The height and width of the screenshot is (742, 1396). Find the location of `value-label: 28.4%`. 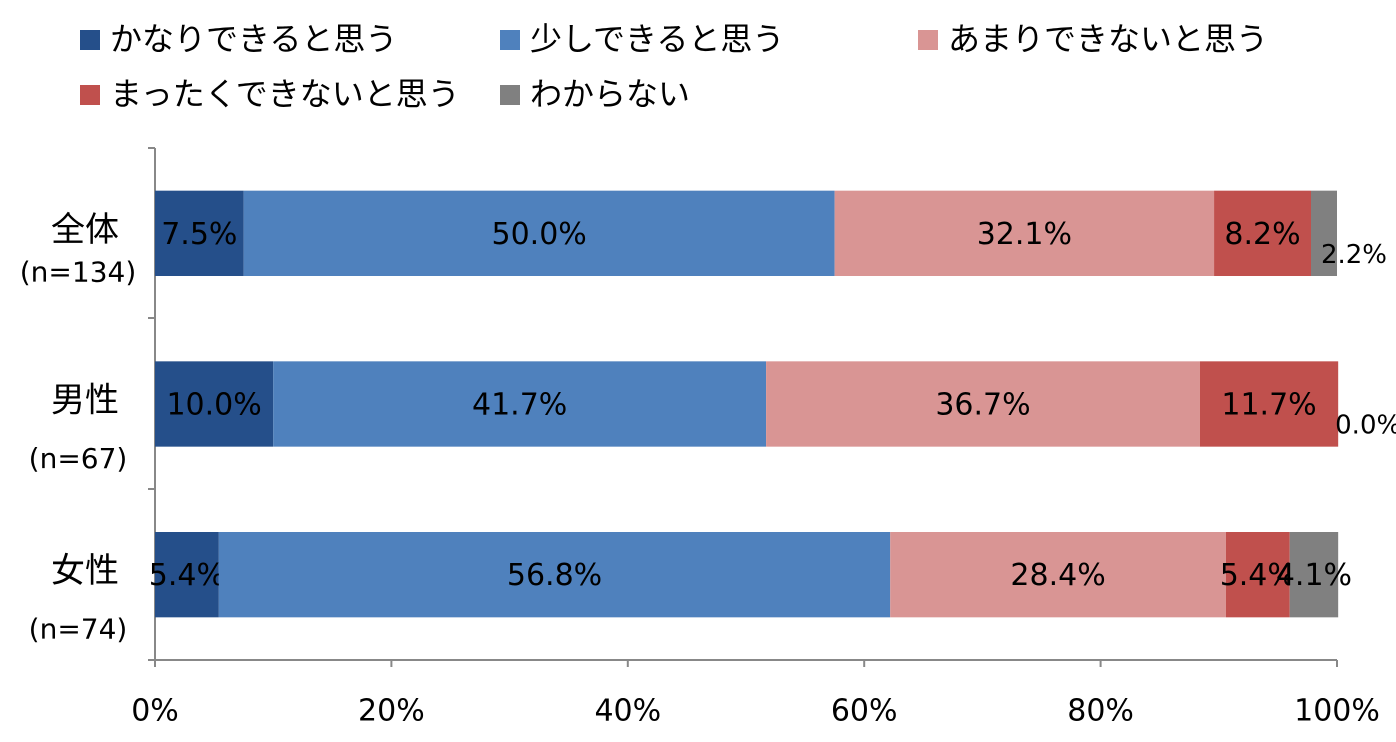

value-label: 28.4% is located at coordinates (1057, 575).